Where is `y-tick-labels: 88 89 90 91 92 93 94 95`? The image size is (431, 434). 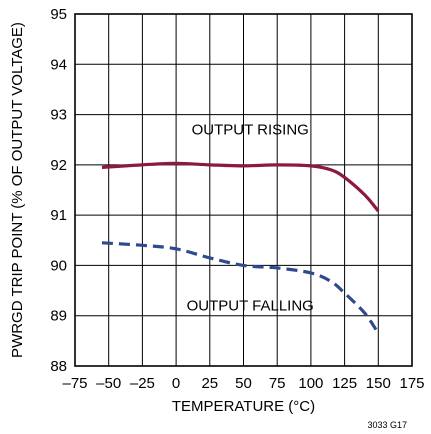
y-tick-labels: 88 89 90 91 92 93 94 95 is located at coordinates (58, 190).